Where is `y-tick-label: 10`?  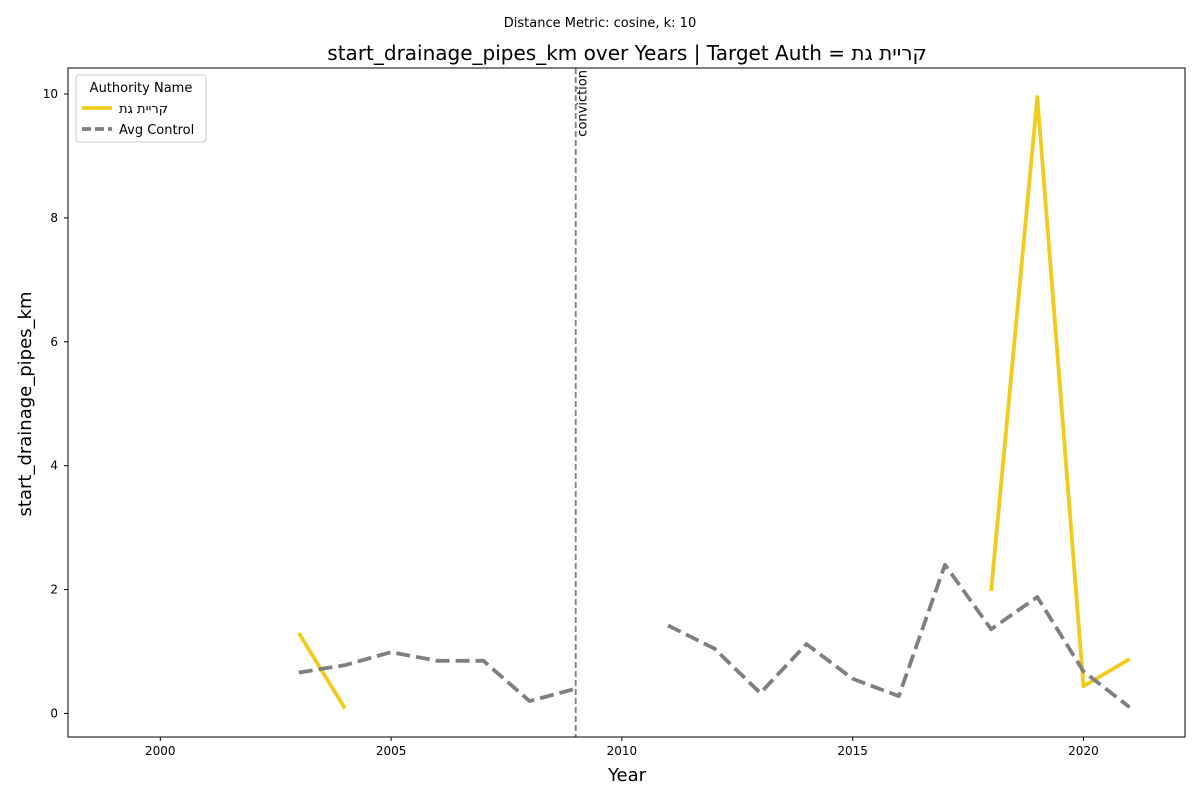 y-tick-label: 10 is located at coordinates (50, 94).